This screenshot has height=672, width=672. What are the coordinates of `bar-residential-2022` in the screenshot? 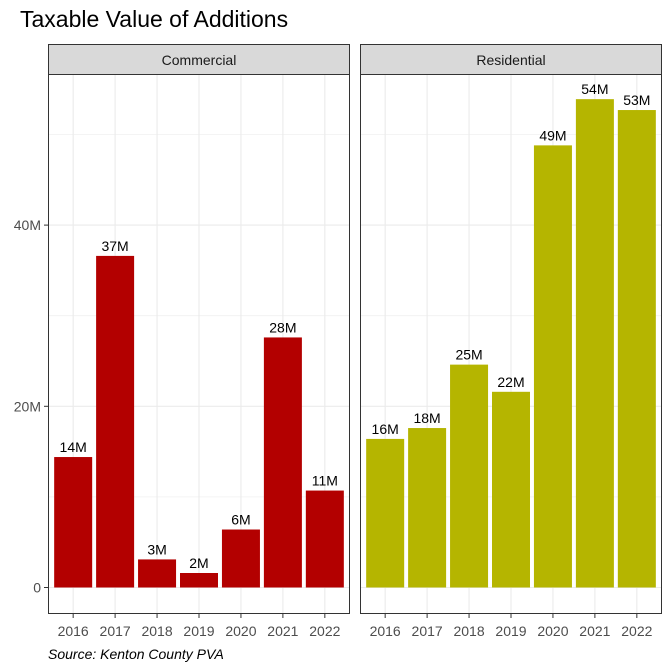 It's located at (636, 349).